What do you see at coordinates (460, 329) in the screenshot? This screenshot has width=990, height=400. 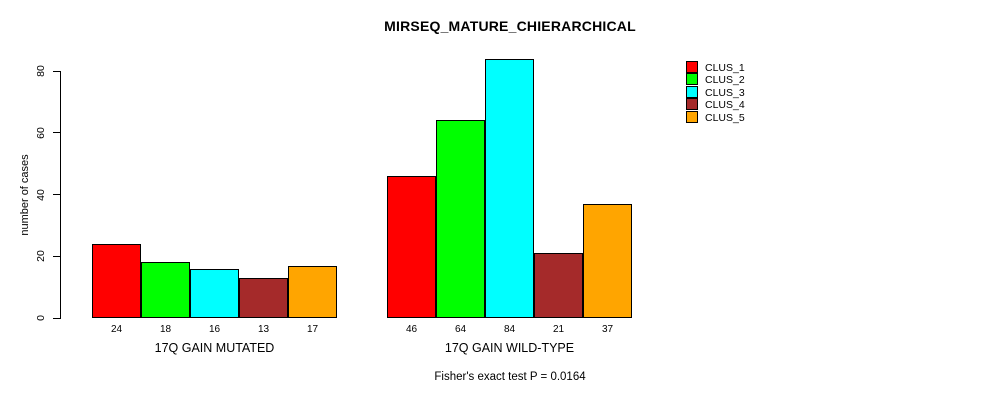 I see `bar-value-label: 64` at bounding box center [460, 329].